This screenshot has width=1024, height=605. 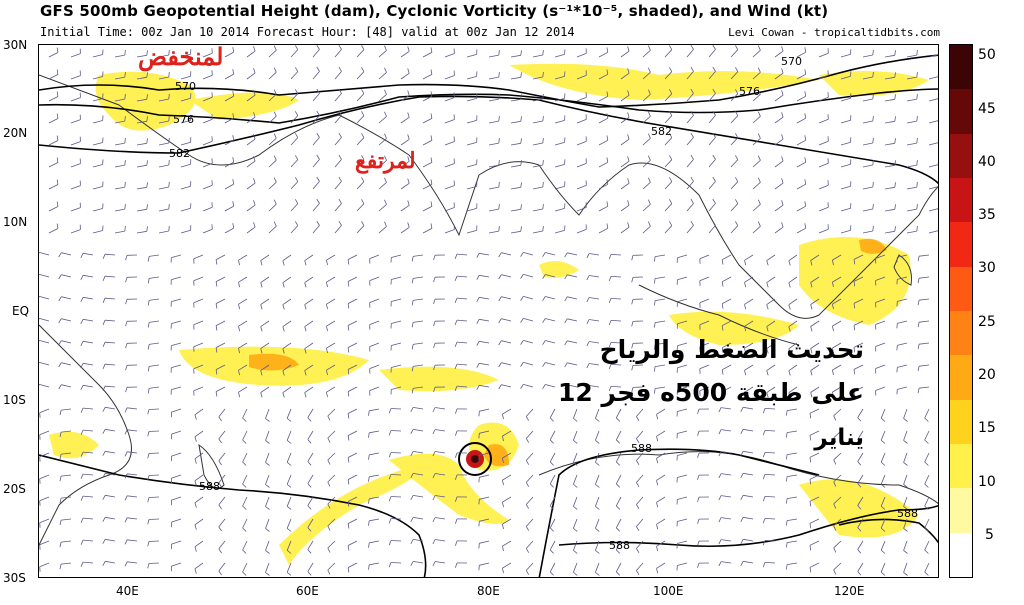 What do you see at coordinates (834, 32) in the screenshot?
I see `credit: Levi Cowan - tropicaltidbits.com` at bounding box center [834, 32].